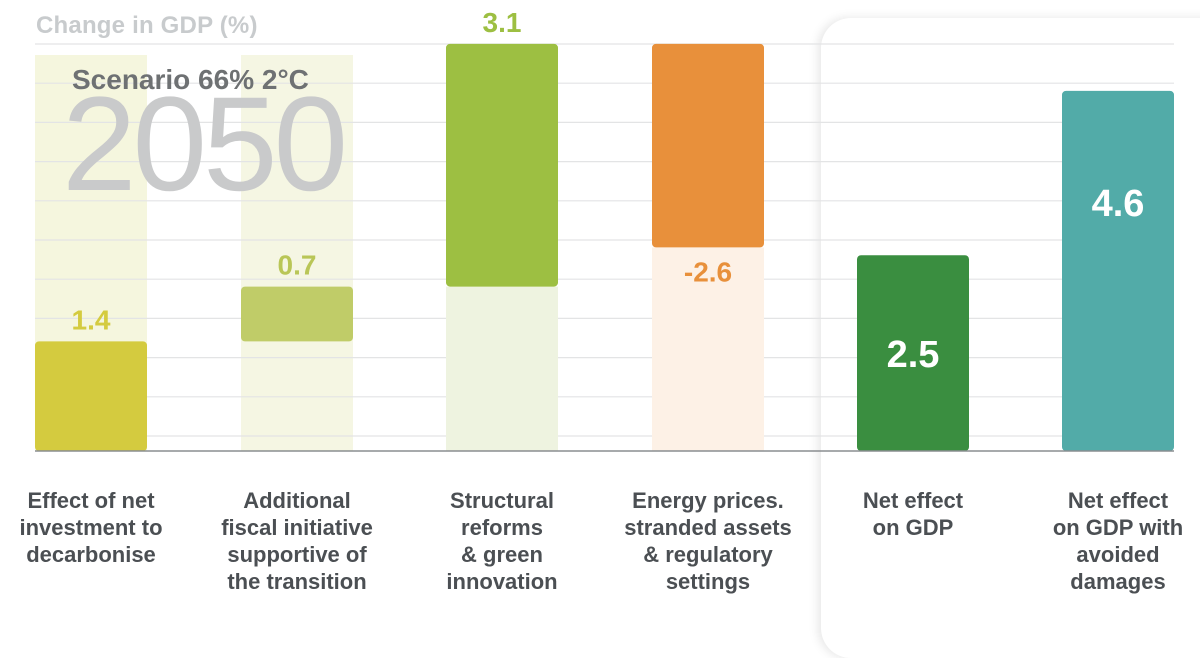 The image size is (1200, 658). What do you see at coordinates (297, 581) in the screenshot?
I see `category-label-line: the transition` at bounding box center [297, 581].